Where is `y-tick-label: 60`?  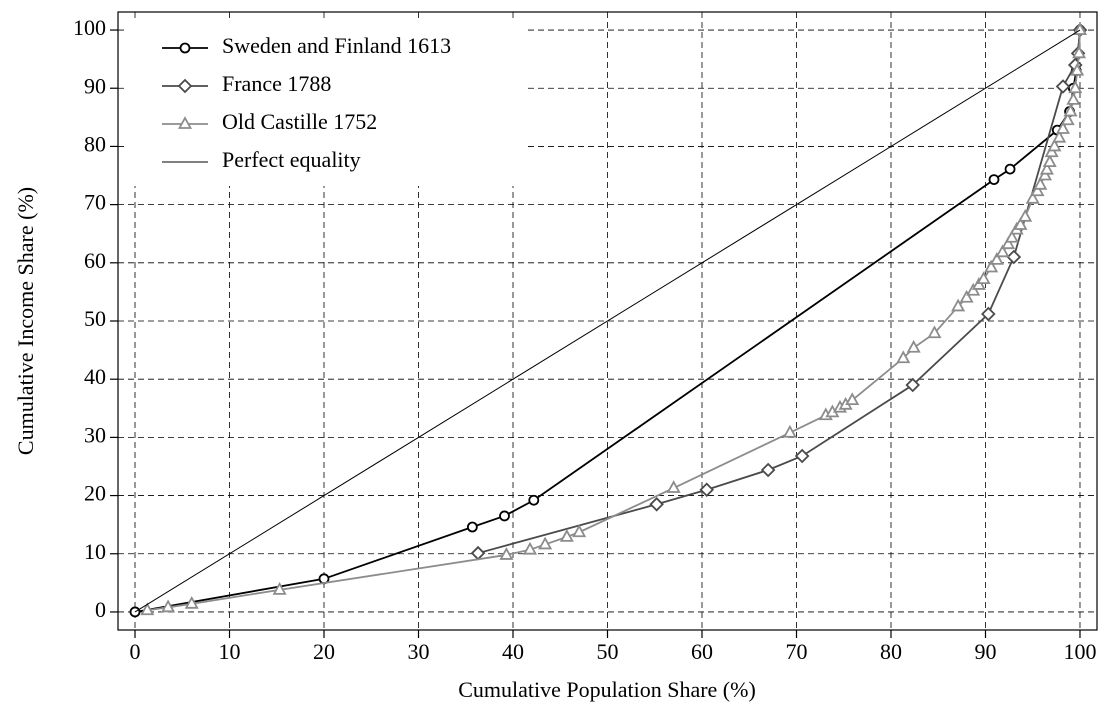
y-tick-label: 60 is located at coordinates (95, 260).